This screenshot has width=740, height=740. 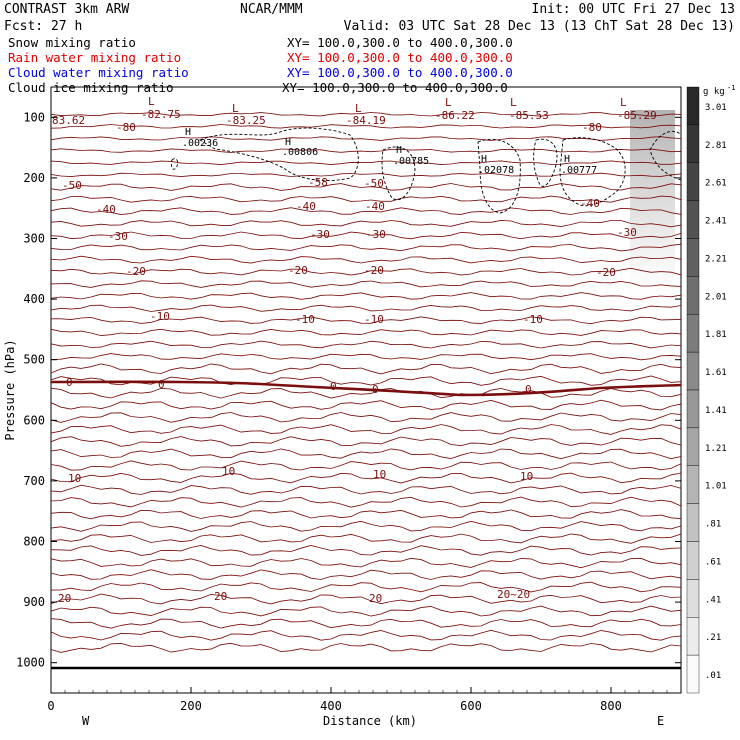 What do you see at coordinates (358, 108) in the screenshot?
I see `low-mark-3: L` at bounding box center [358, 108].